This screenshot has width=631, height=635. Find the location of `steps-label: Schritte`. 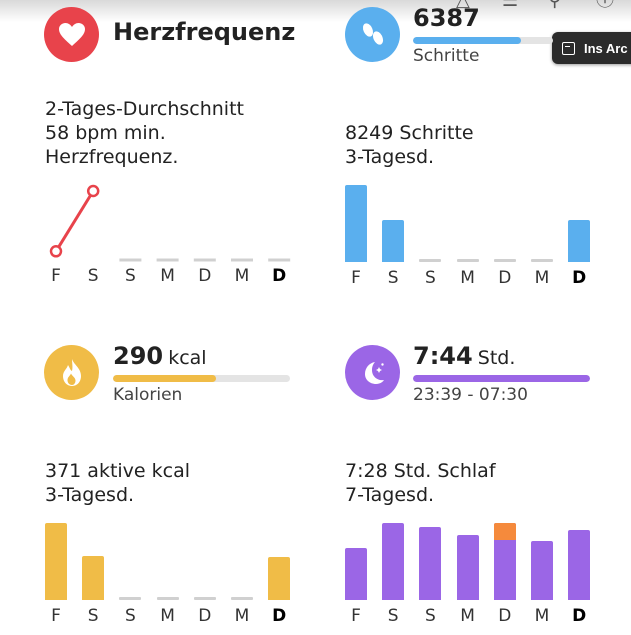

steps-label: Schritte is located at coordinates (446, 56).